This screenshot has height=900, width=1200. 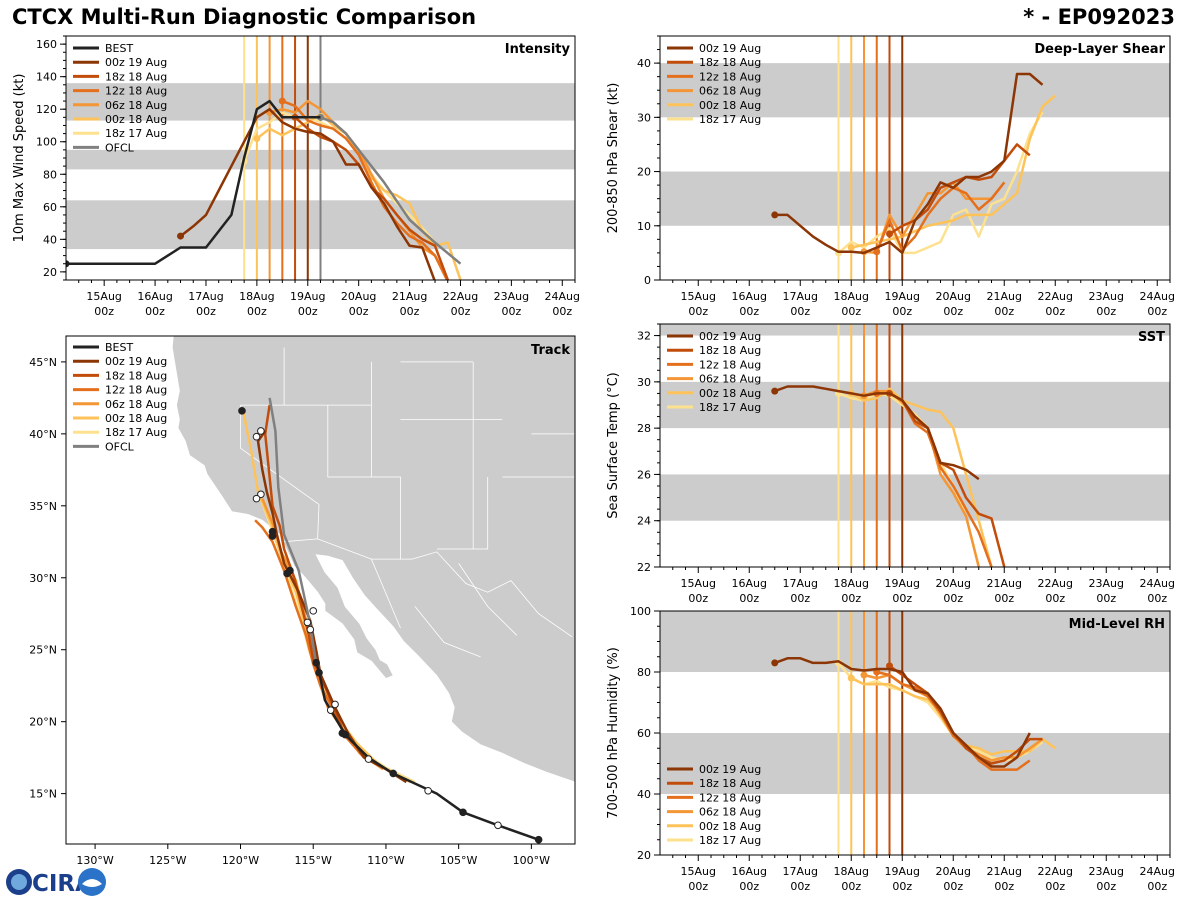 I want to click on x-tick-label: 20Aug, so click(x=953, y=871).